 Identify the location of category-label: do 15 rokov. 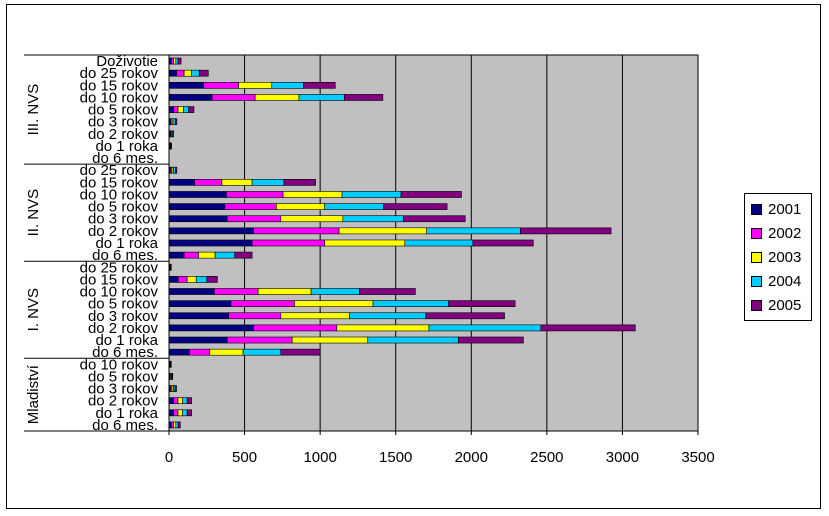
(119, 279).